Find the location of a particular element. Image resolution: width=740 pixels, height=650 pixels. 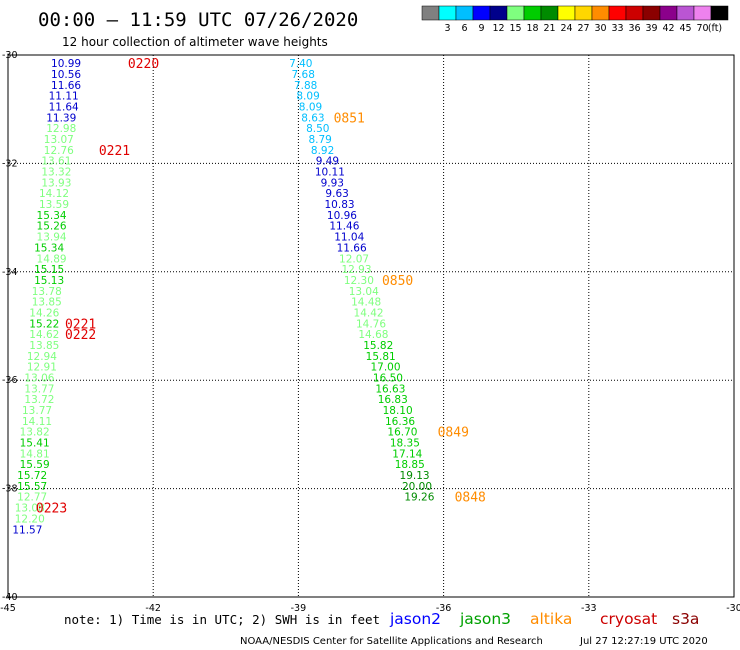

wave-height-label: 13.93 is located at coordinates (56, 183).